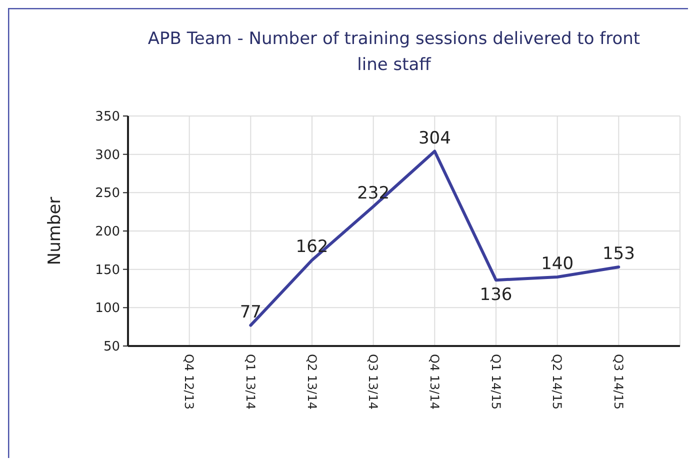  I want to click on y-tick-label: 200, so click(107, 232).